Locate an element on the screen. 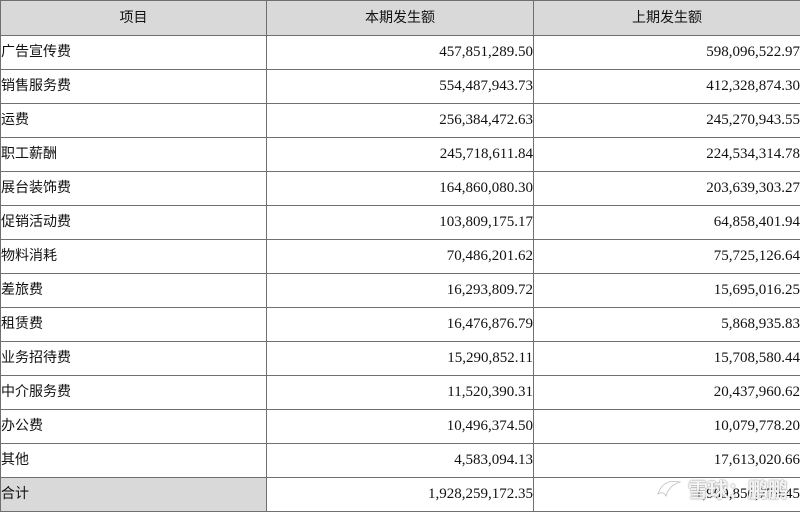 This screenshot has width=800, height=512. header-previous-period: 上期发生额 is located at coordinates (667, 18).